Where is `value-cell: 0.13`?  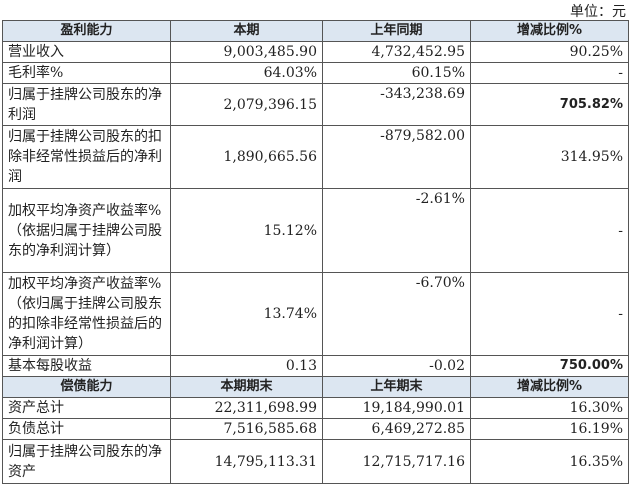
value-cell: 0.13 is located at coordinates (246, 366).